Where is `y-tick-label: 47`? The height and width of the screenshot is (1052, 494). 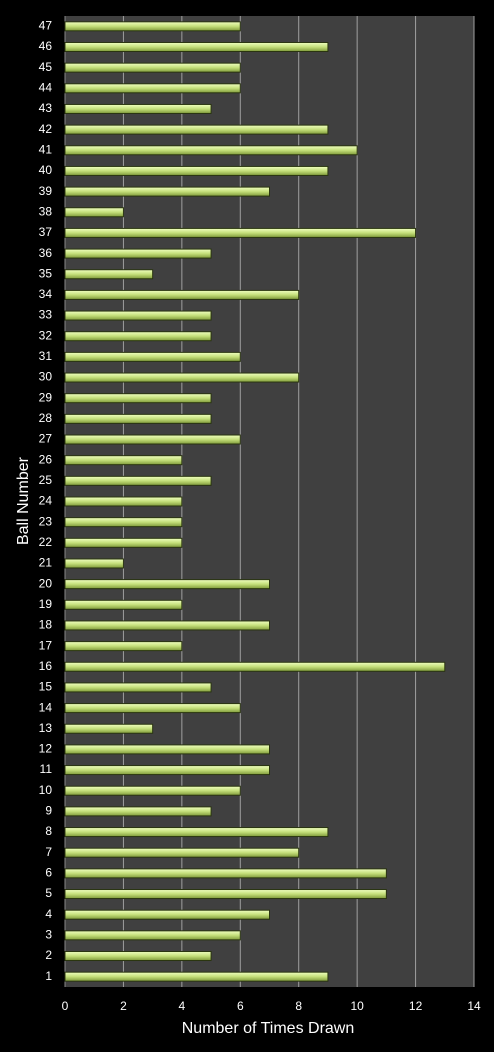
y-tick-label: 47 is located at coordinates (46, 26).